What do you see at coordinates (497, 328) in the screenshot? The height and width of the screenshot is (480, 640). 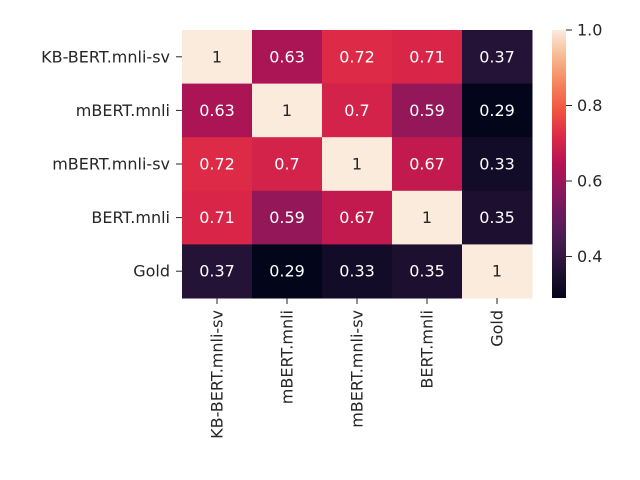 I see `x-tick-label: Gold` at bounding box center [497, 328].